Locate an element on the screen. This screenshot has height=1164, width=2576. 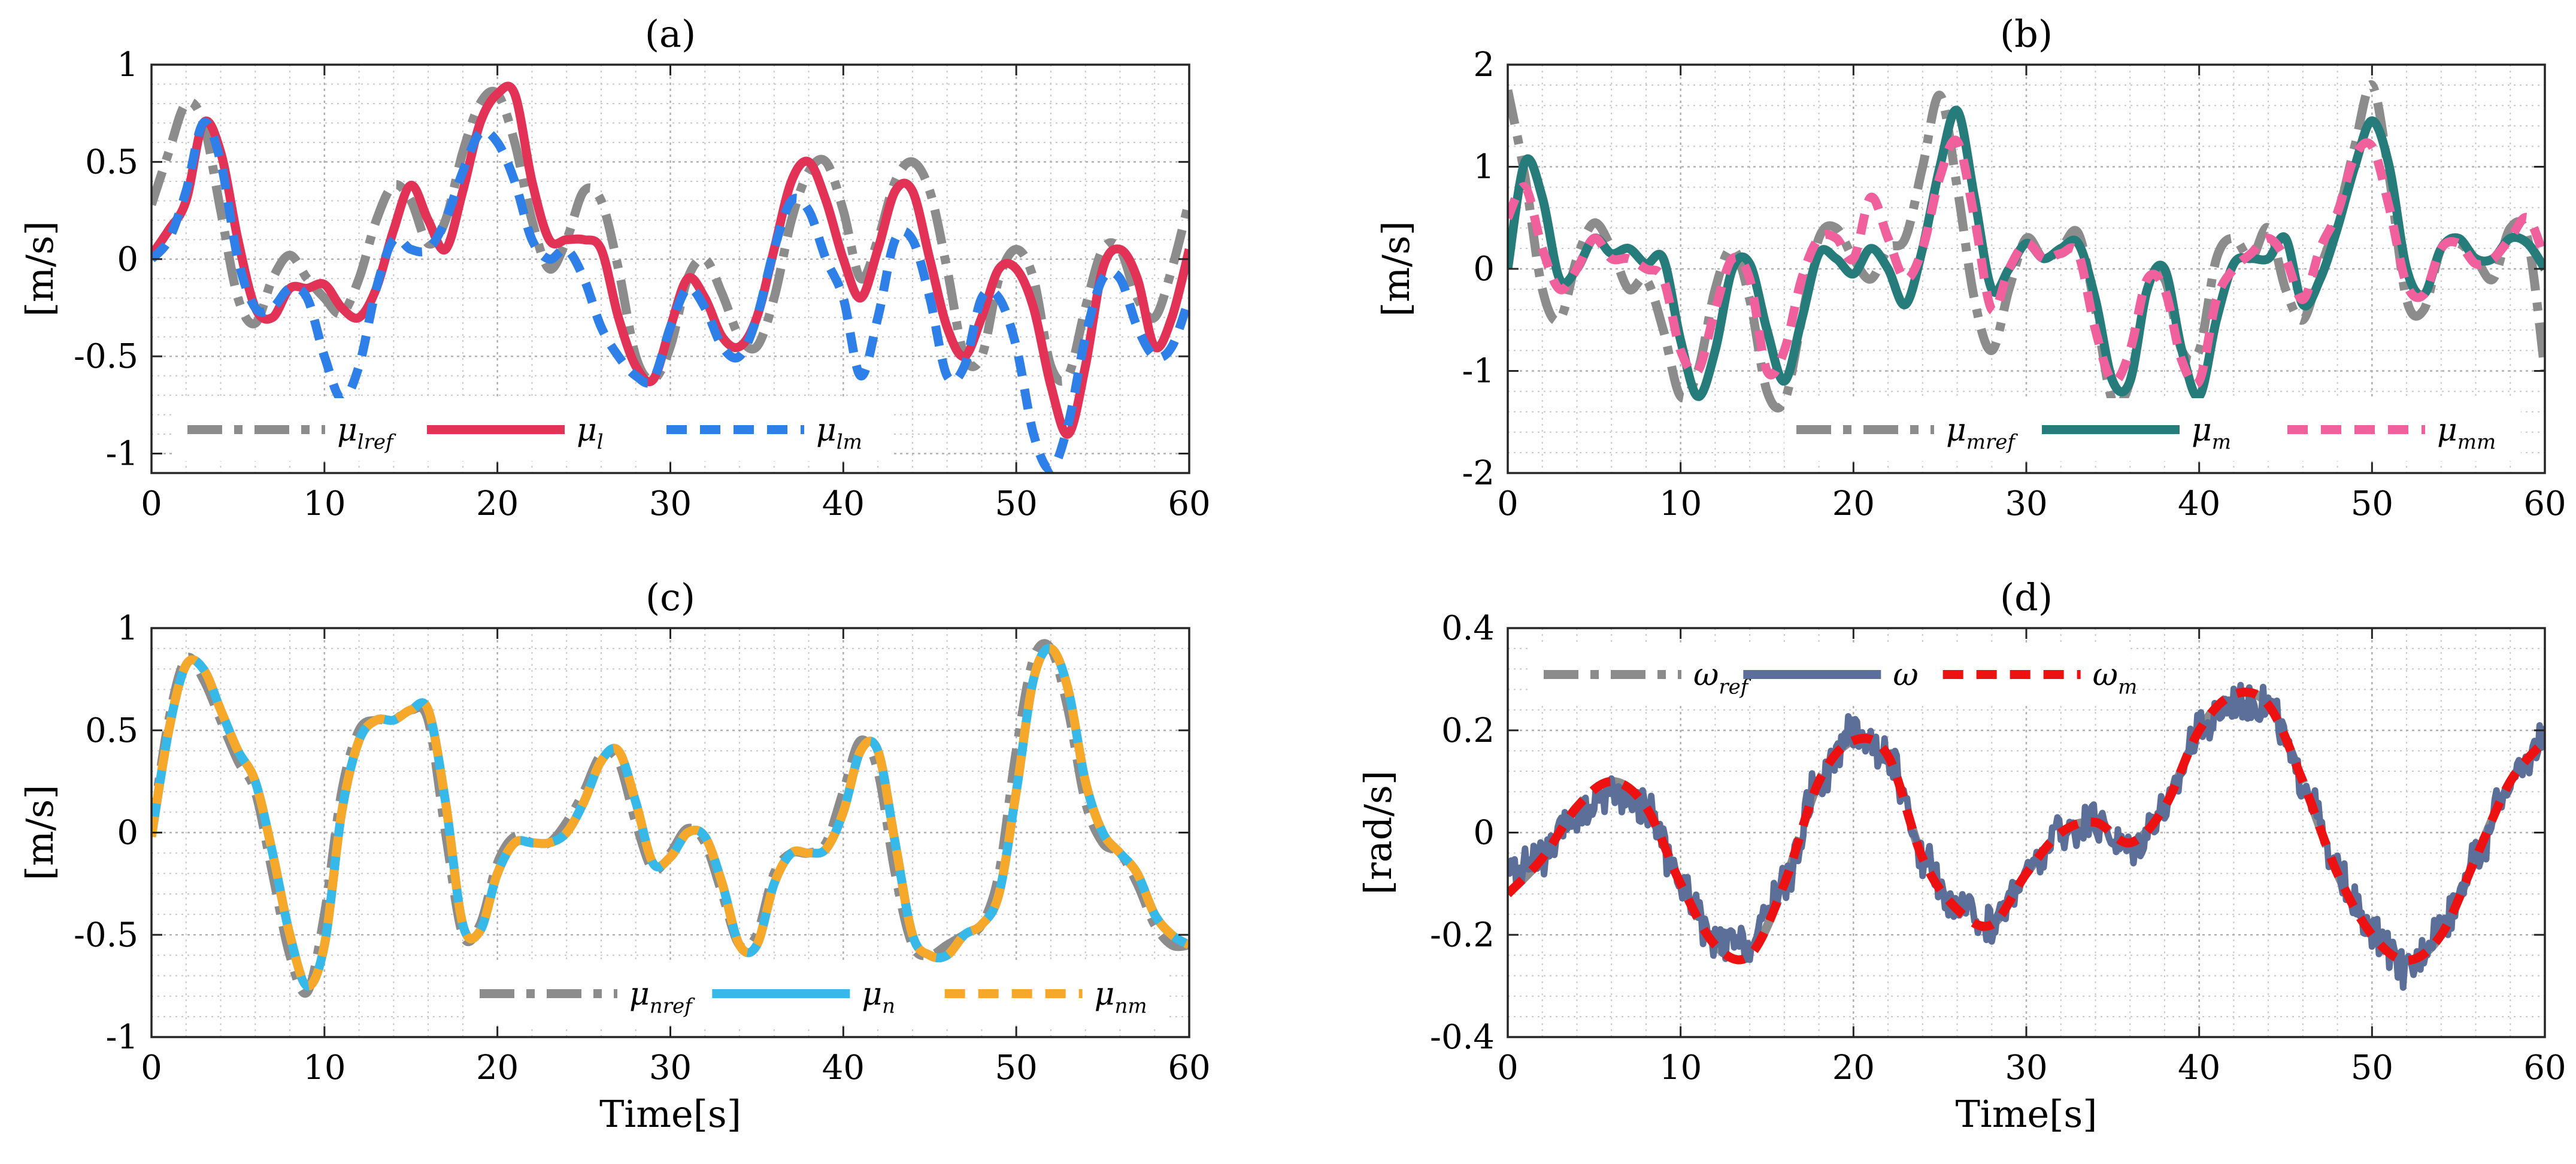
series-line-m is located at coordinates (2026, 826).